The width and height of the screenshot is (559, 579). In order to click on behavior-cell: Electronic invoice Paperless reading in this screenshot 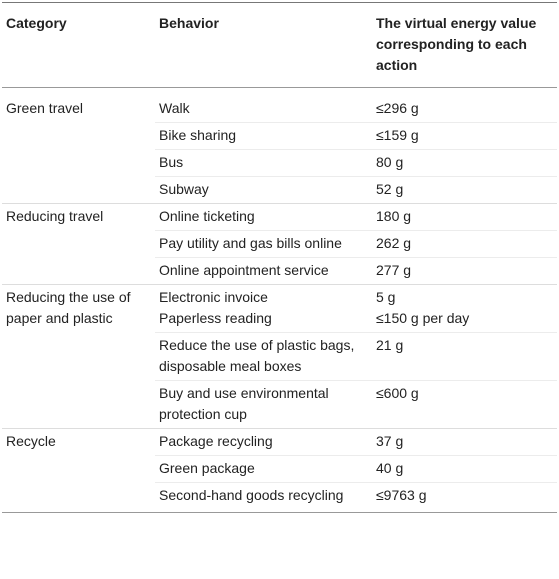, I will do `click(263, 308)`.